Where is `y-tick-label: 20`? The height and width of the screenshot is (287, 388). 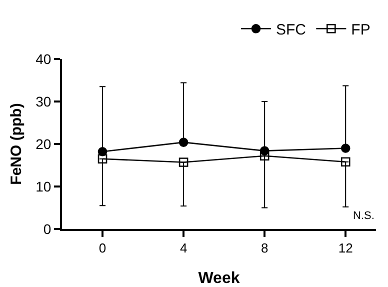 y-tick-label: 20 is located at coordinates (44, 144).